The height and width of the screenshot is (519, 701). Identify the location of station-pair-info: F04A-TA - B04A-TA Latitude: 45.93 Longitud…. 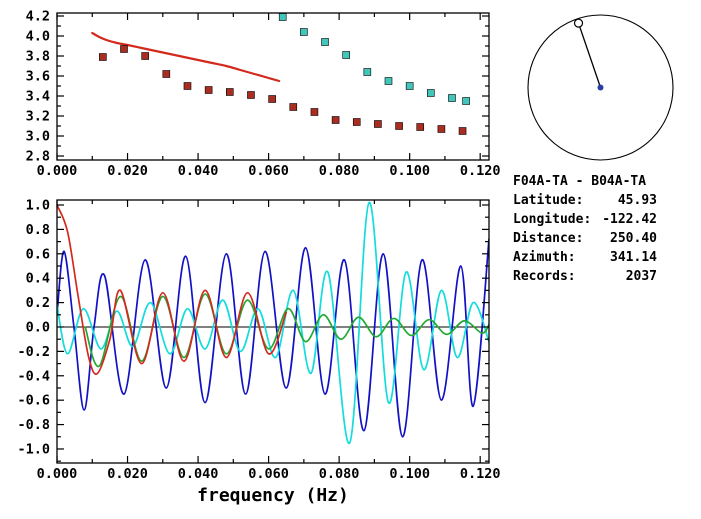
(585, 229).